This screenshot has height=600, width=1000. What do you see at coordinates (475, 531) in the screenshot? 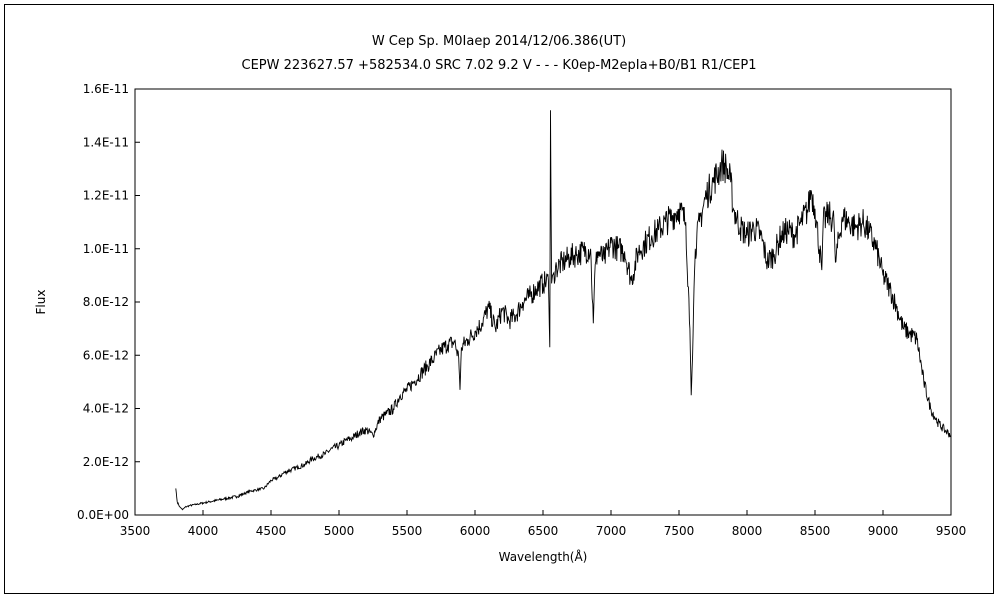
I see `x-tick-label: 6000` at bounding box center [475, 531].